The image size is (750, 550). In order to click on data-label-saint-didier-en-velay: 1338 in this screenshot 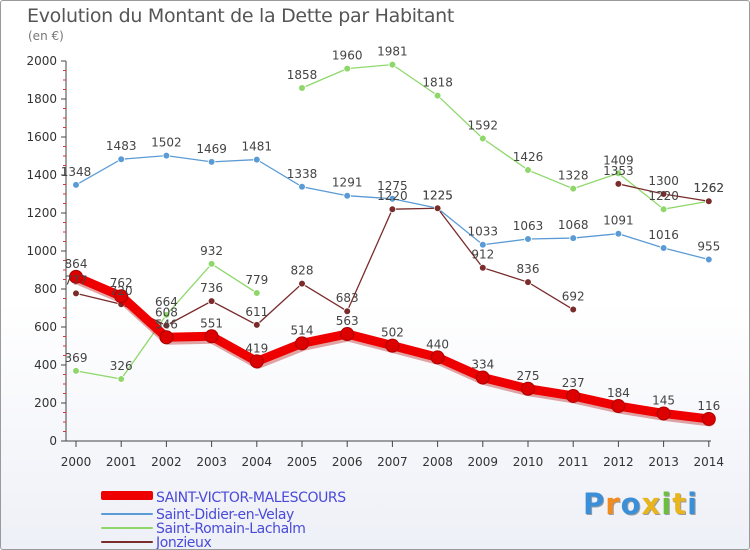, I will do `click(302, 174)`.